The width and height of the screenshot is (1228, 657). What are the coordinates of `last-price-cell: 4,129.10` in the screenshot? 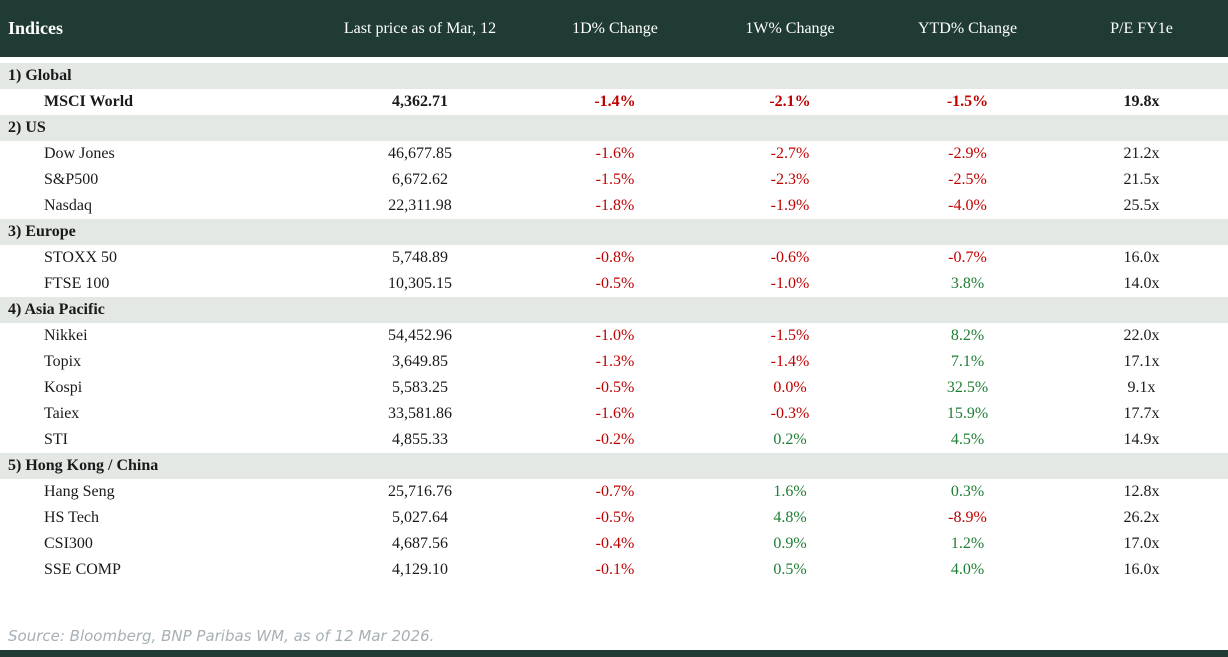 It's located at (420, 569).